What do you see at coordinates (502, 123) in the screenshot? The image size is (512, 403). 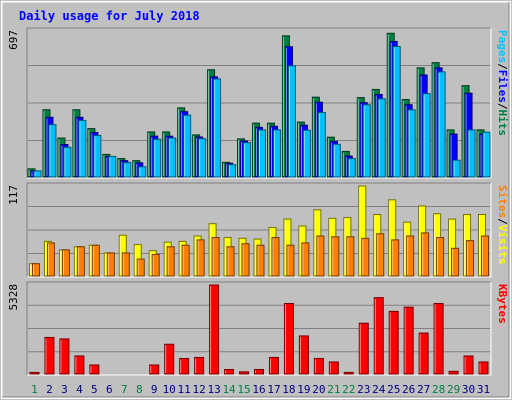 I see `axis-label-part-hits: Hits` at bounding box center [502, 123].